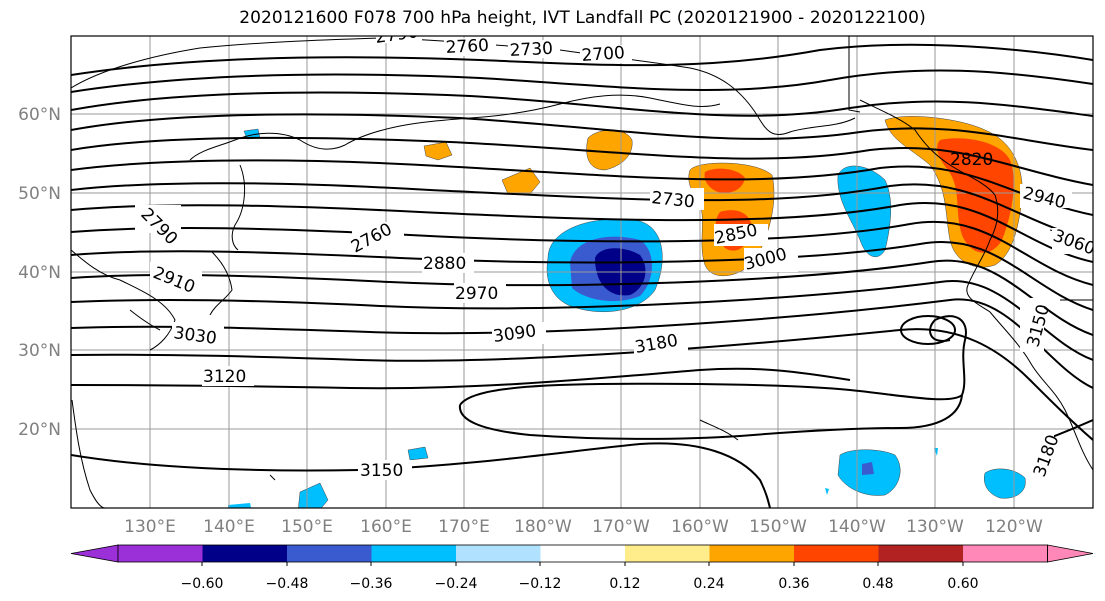 This screenshot has height=601, width=1105. I want to click on colorbar-tick: 0.60, so click(962, 584).